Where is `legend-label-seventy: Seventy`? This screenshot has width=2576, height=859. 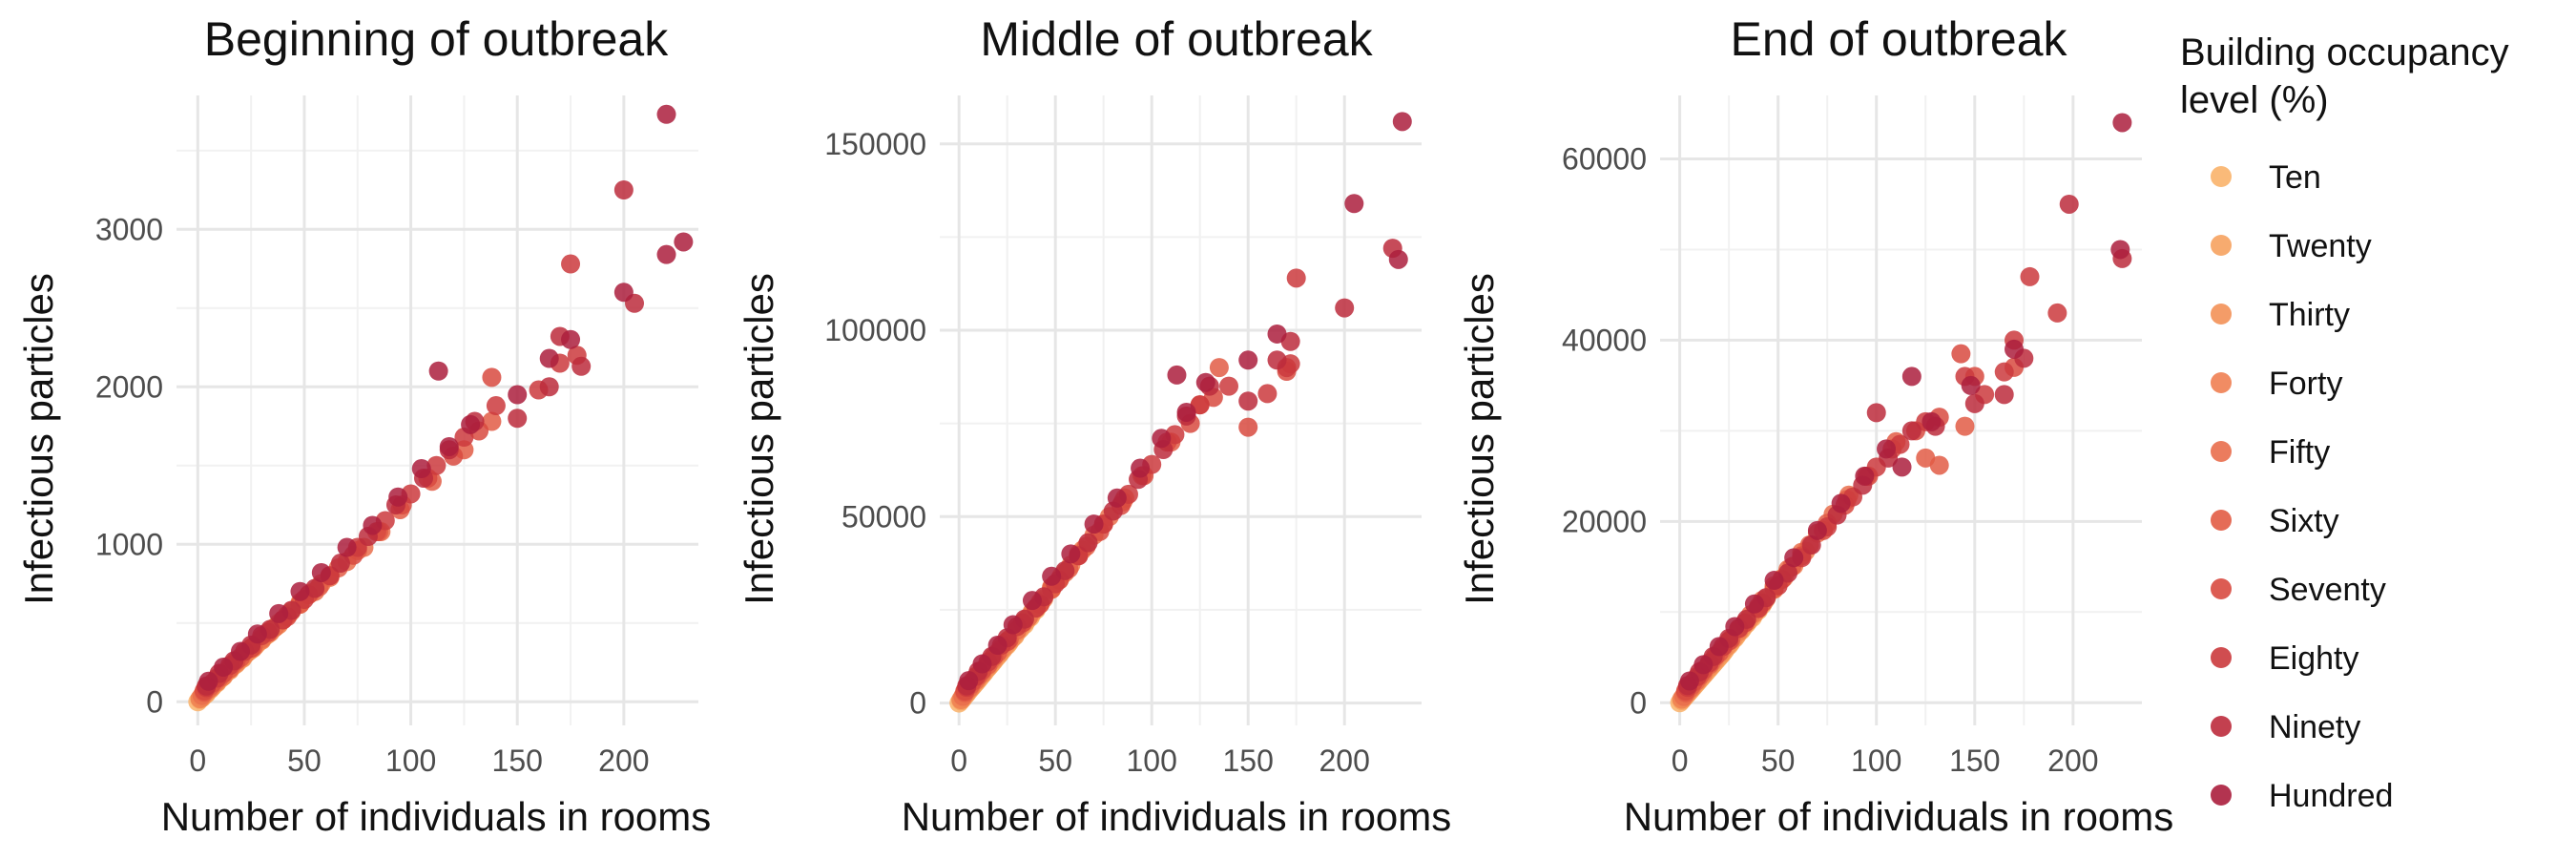 legend-label-seventy: Seventy is located at coordinates (2327, 590).